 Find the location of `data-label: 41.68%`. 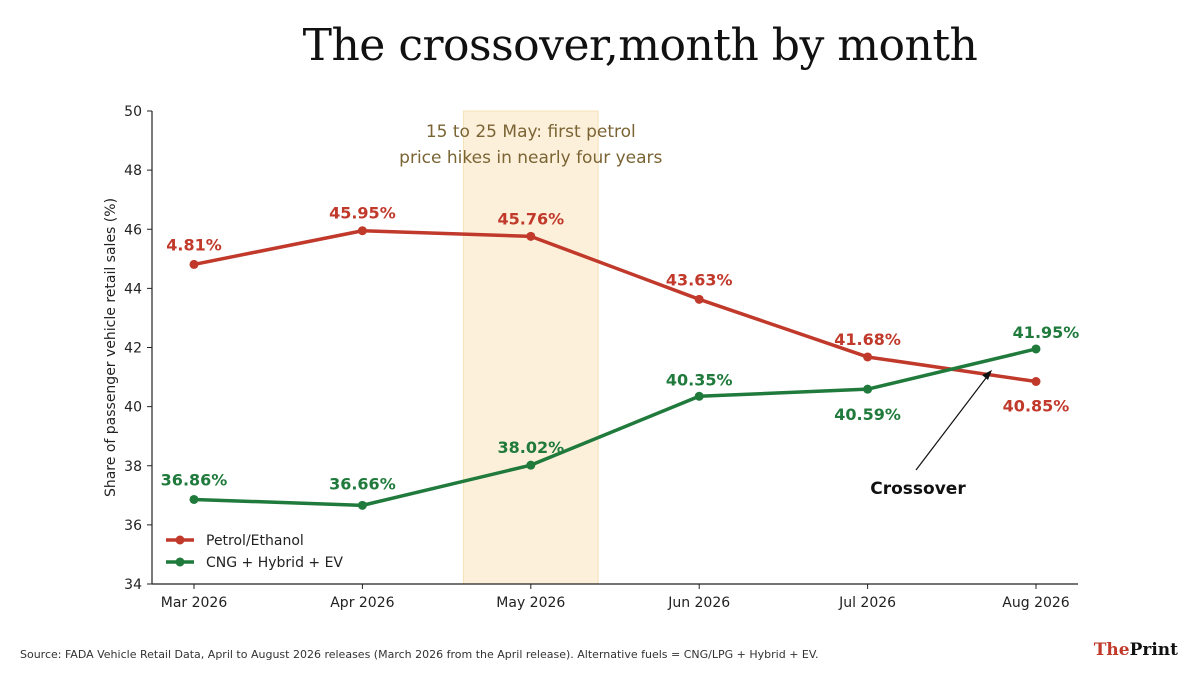

data-label: 41.68% is located at coordinates (867, 339).